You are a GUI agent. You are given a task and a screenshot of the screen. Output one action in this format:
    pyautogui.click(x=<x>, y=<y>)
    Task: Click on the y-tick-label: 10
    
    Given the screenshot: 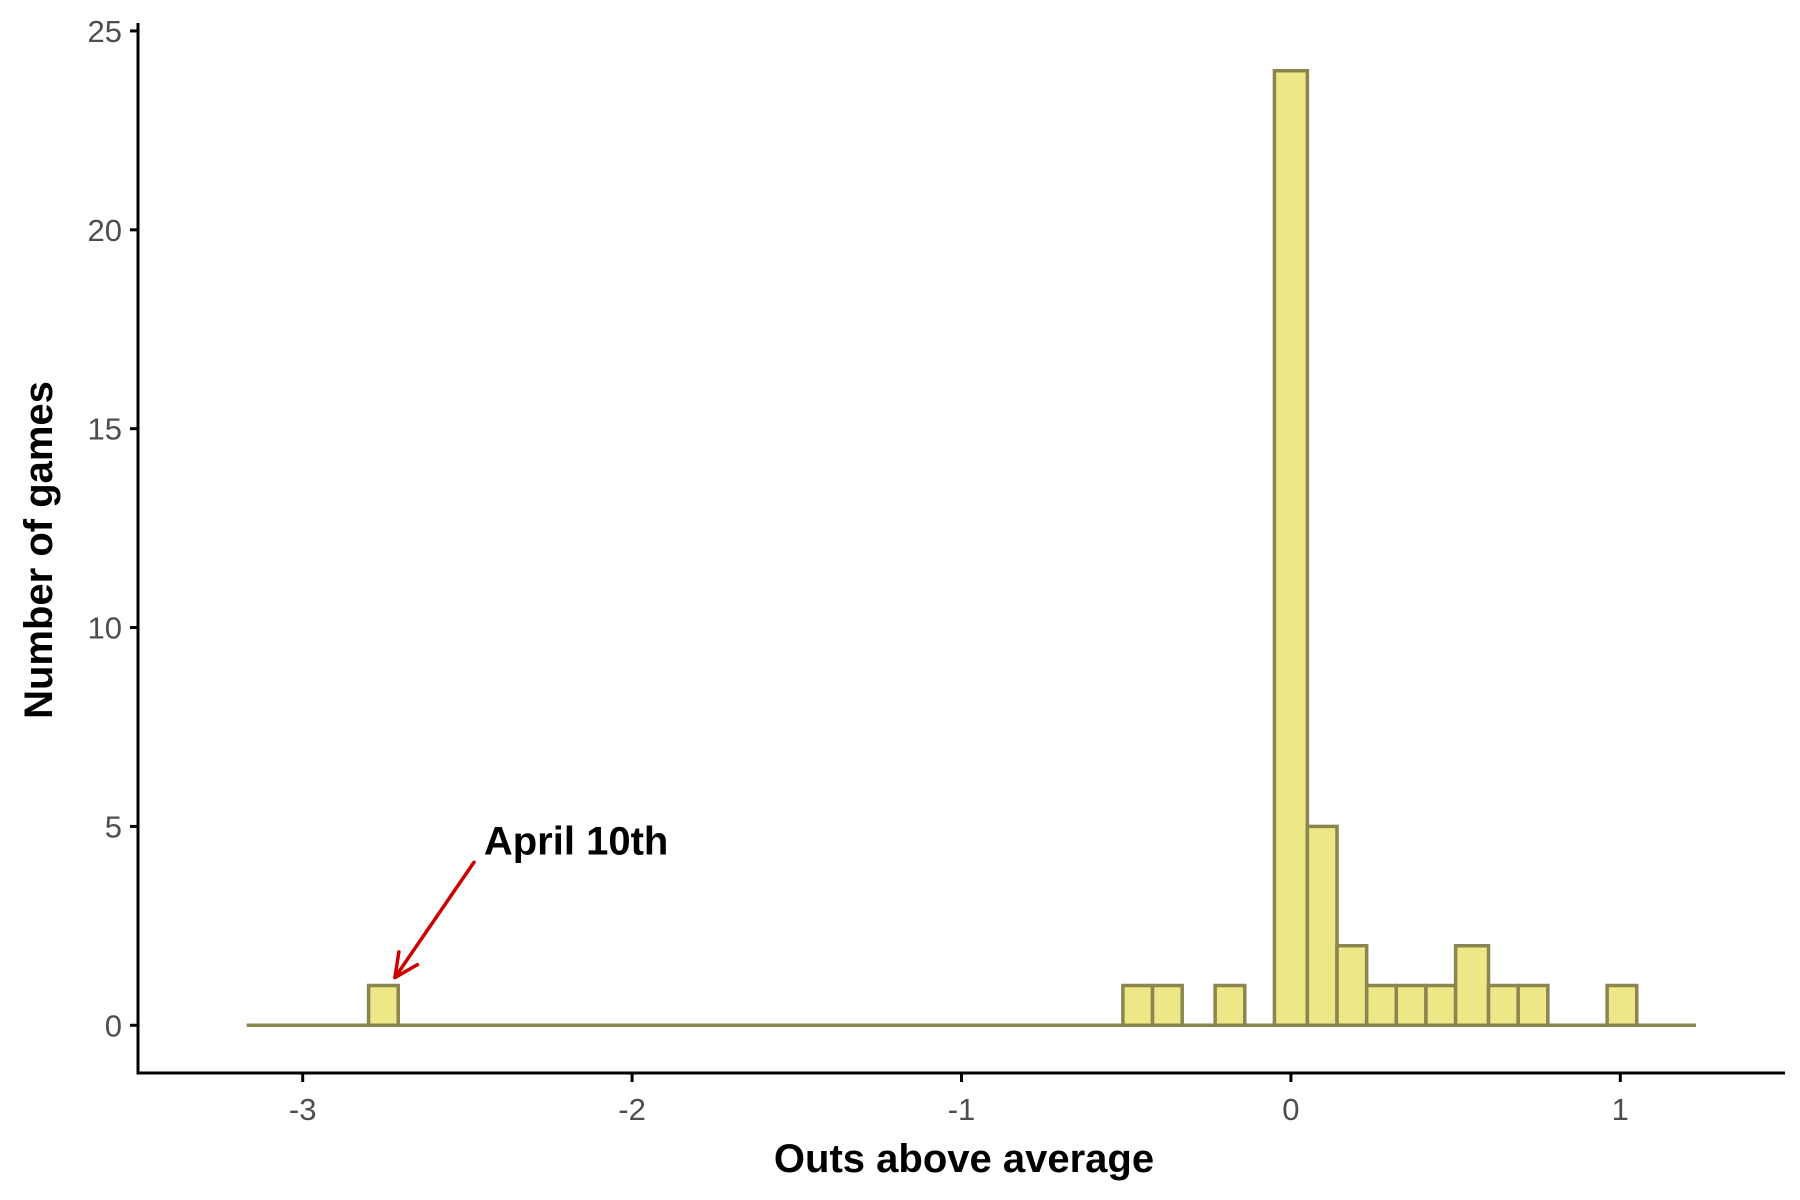 What is the action you would take?
    pyautogui.click(x=105, y=628)
    